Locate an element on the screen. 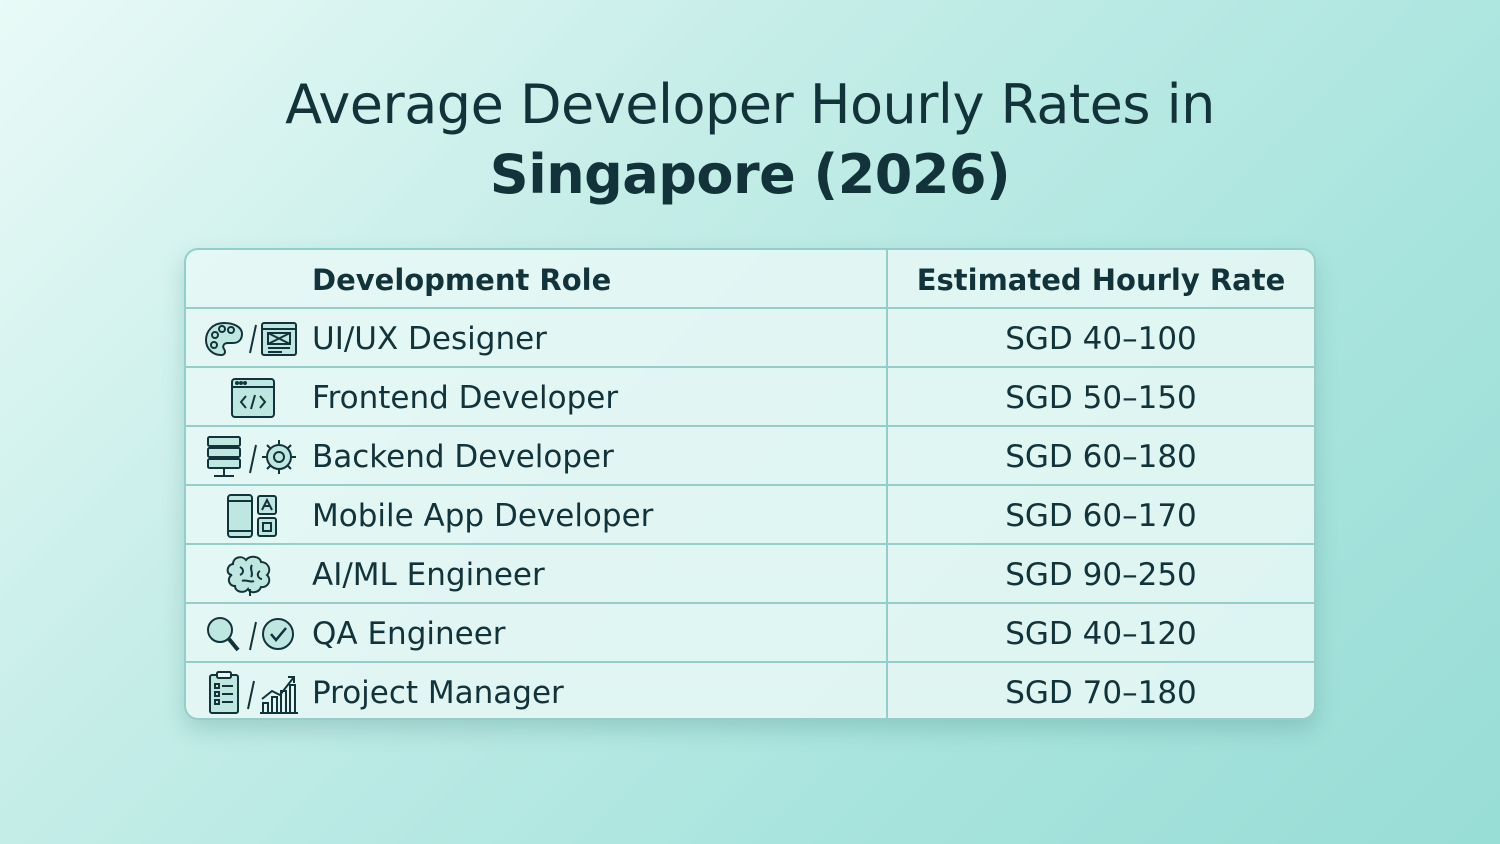  table-row: Mobile App Developer SGD 60–170 is located at coordinates (750, 515).